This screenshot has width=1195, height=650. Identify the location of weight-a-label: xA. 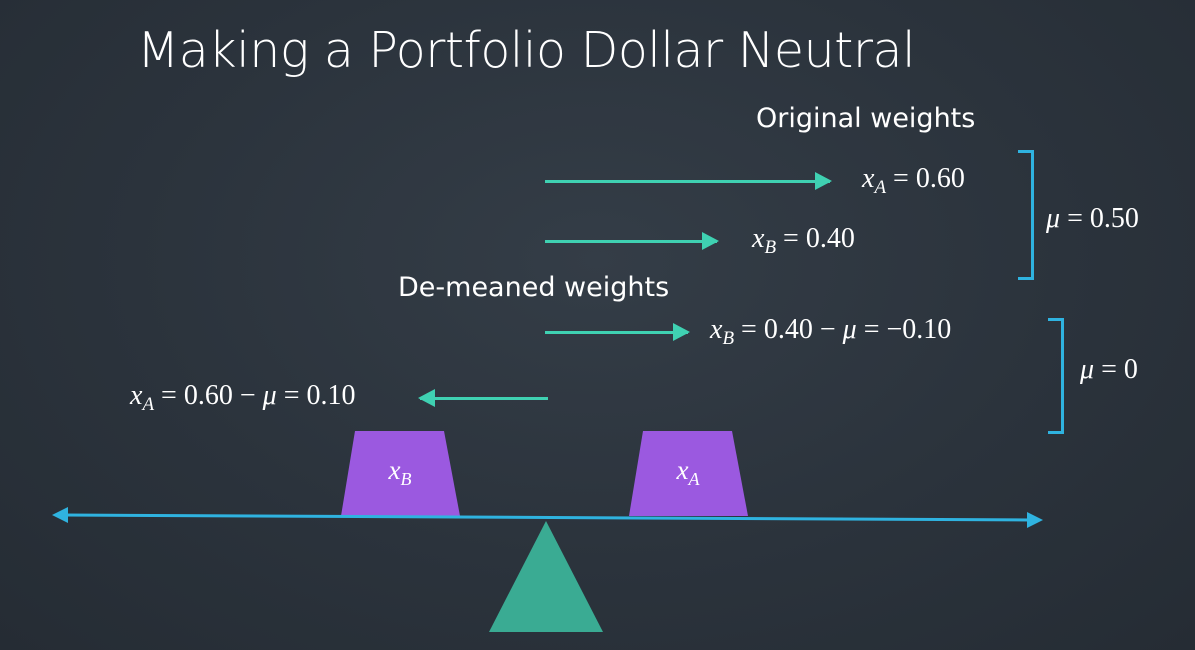
(688, 472).